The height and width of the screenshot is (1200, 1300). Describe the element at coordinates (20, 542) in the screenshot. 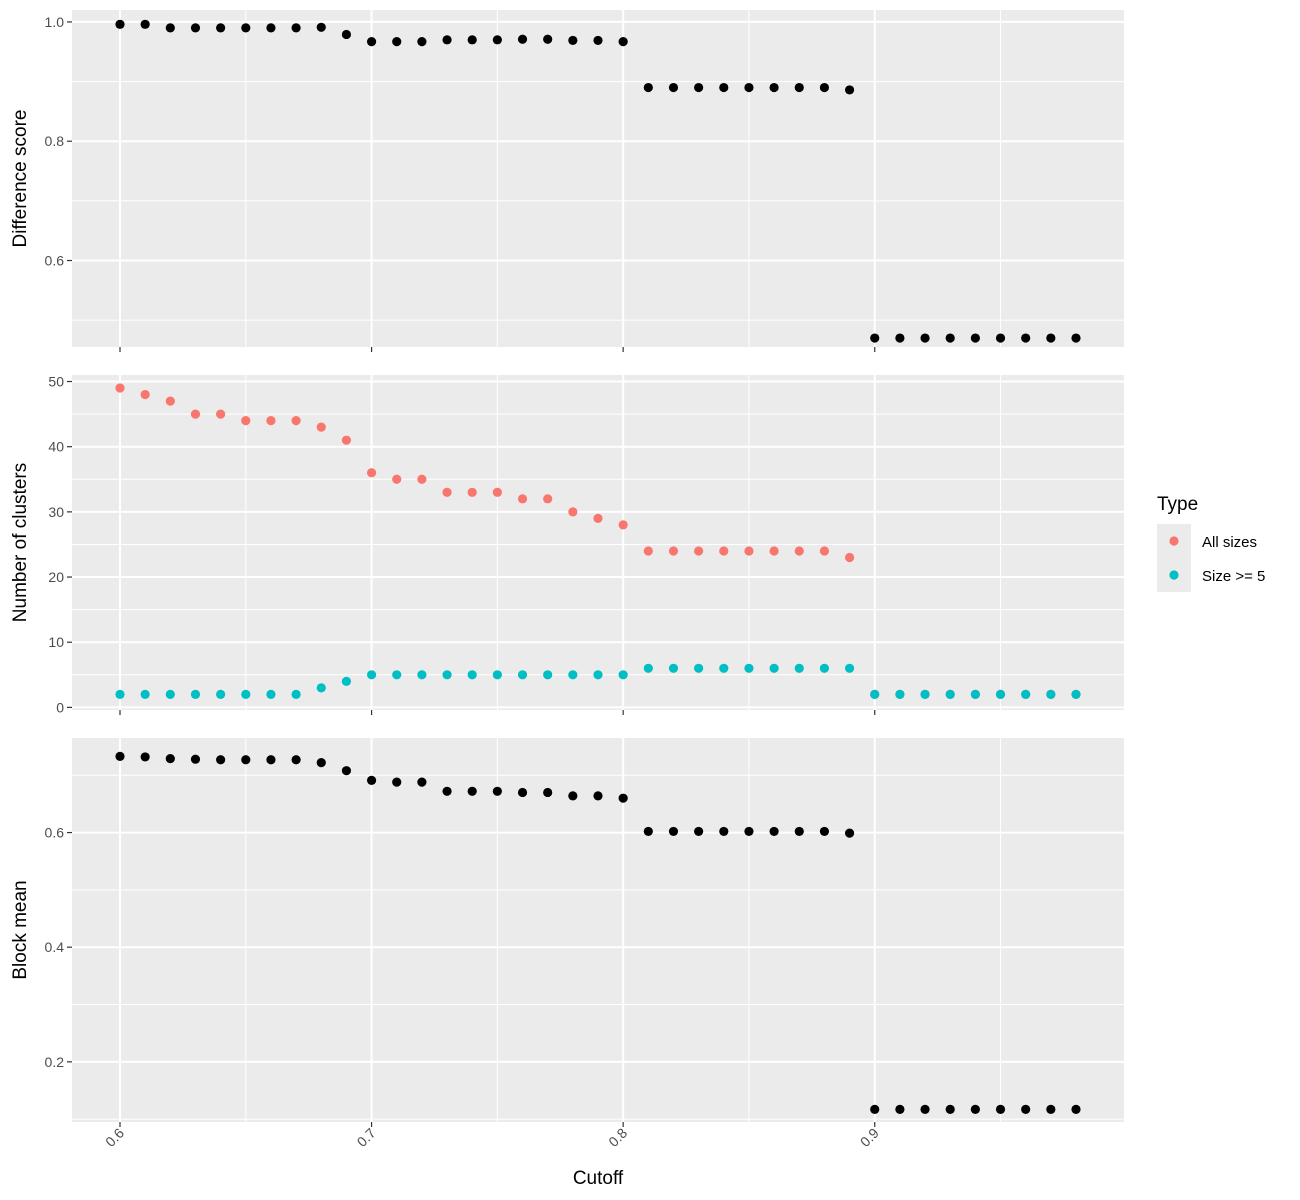

I see `y-axis-title: Number of clusters` at that location.